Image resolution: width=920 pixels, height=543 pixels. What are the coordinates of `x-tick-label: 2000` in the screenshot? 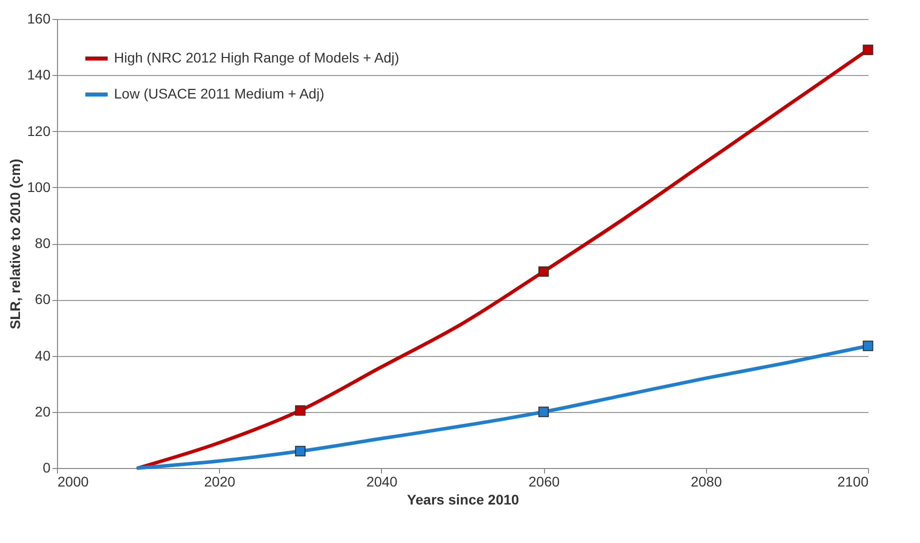 It's located at (73, 482).